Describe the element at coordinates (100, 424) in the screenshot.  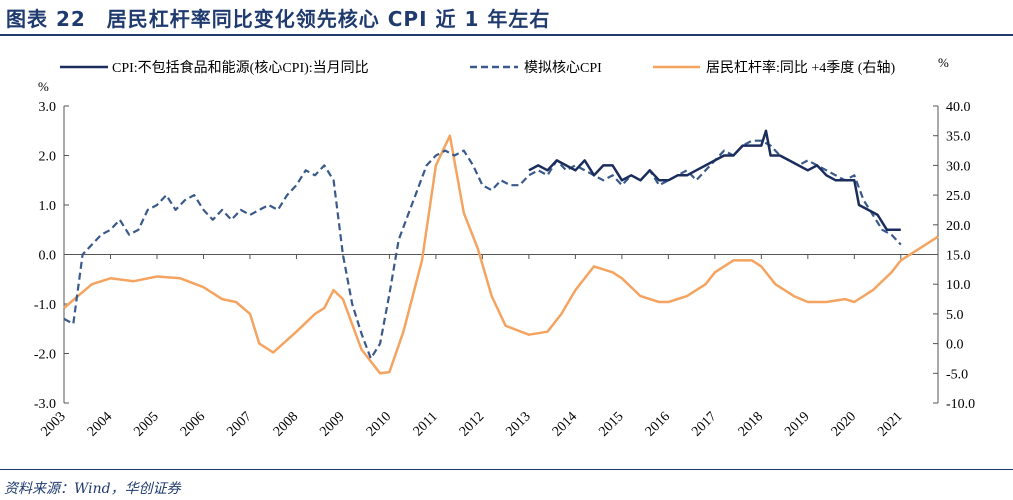
I see `x-tick-label: 2004` at that location.